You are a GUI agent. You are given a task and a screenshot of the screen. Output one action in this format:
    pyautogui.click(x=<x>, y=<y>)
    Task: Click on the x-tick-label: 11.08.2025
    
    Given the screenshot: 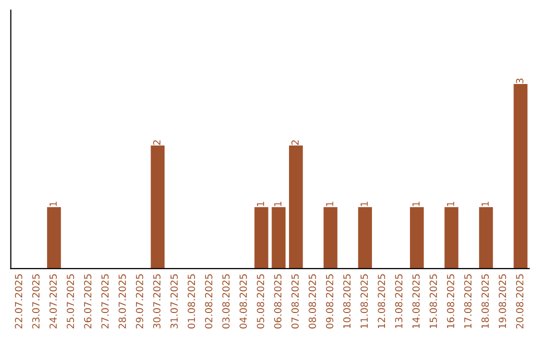 What is the action you would take?
    pyautogui.click(x=364, y=301)
    